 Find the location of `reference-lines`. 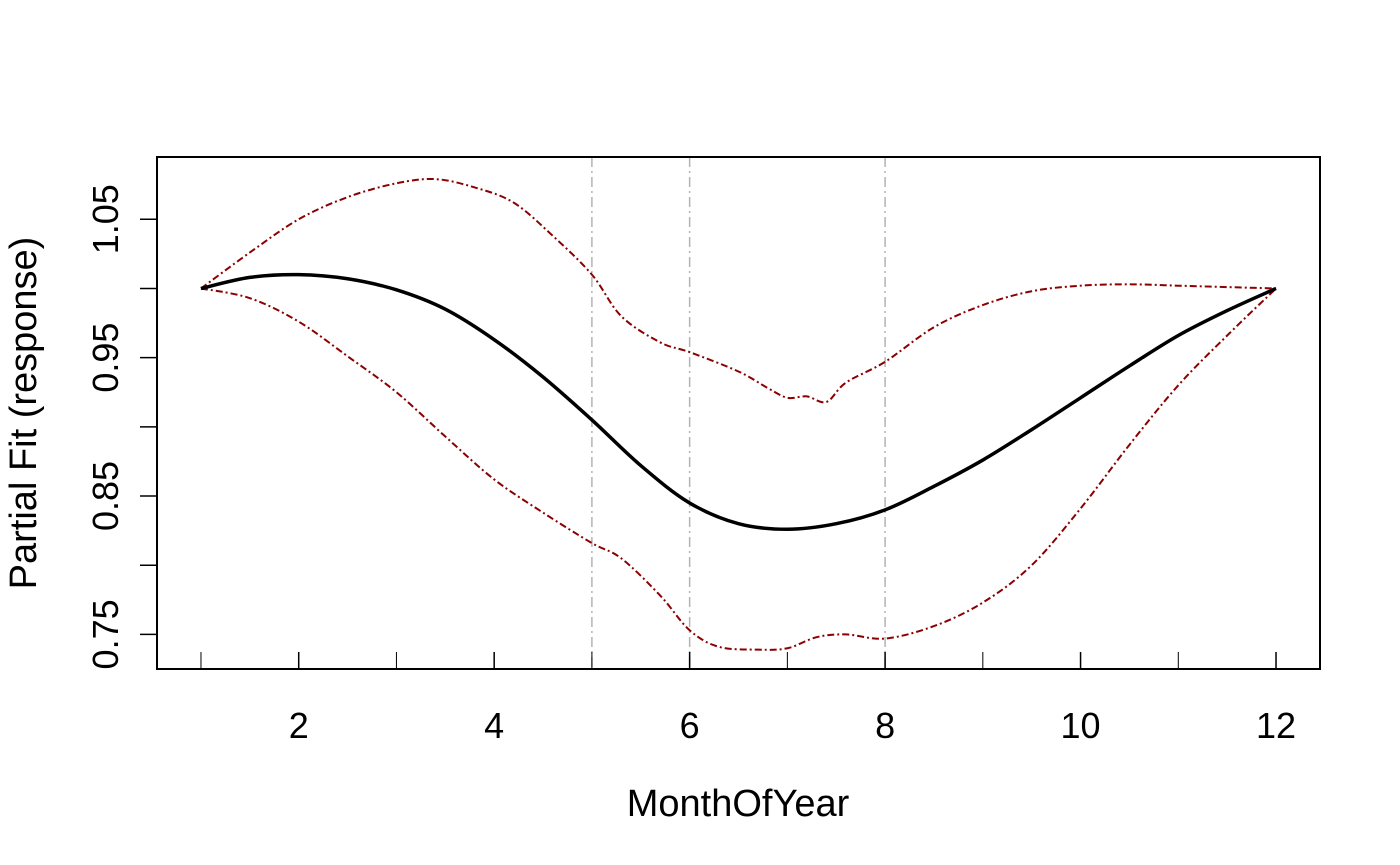

reference-lines is located at coordinates (738, 413).